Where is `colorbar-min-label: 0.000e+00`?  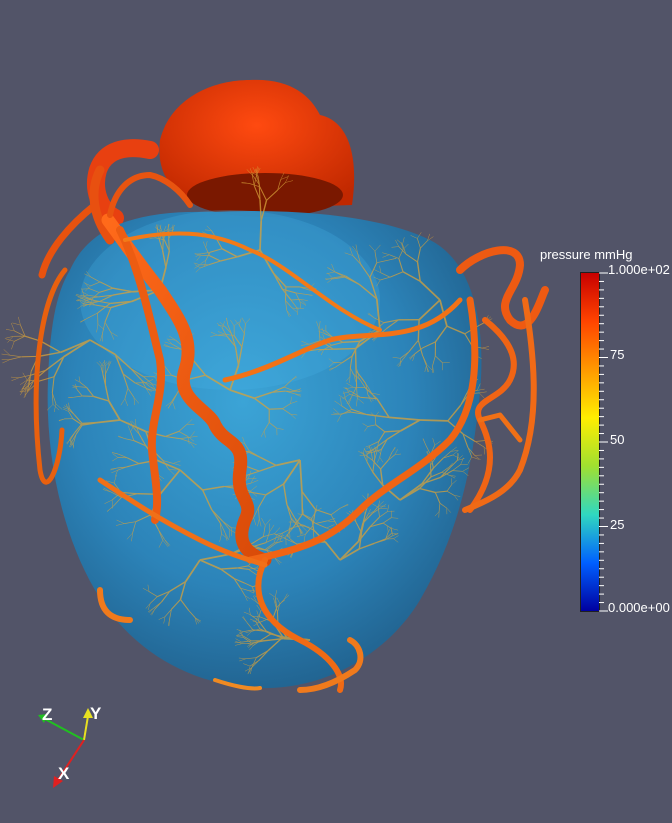 colorbar-min-label: 0.000e+00 is located at coordinates (639, 607).